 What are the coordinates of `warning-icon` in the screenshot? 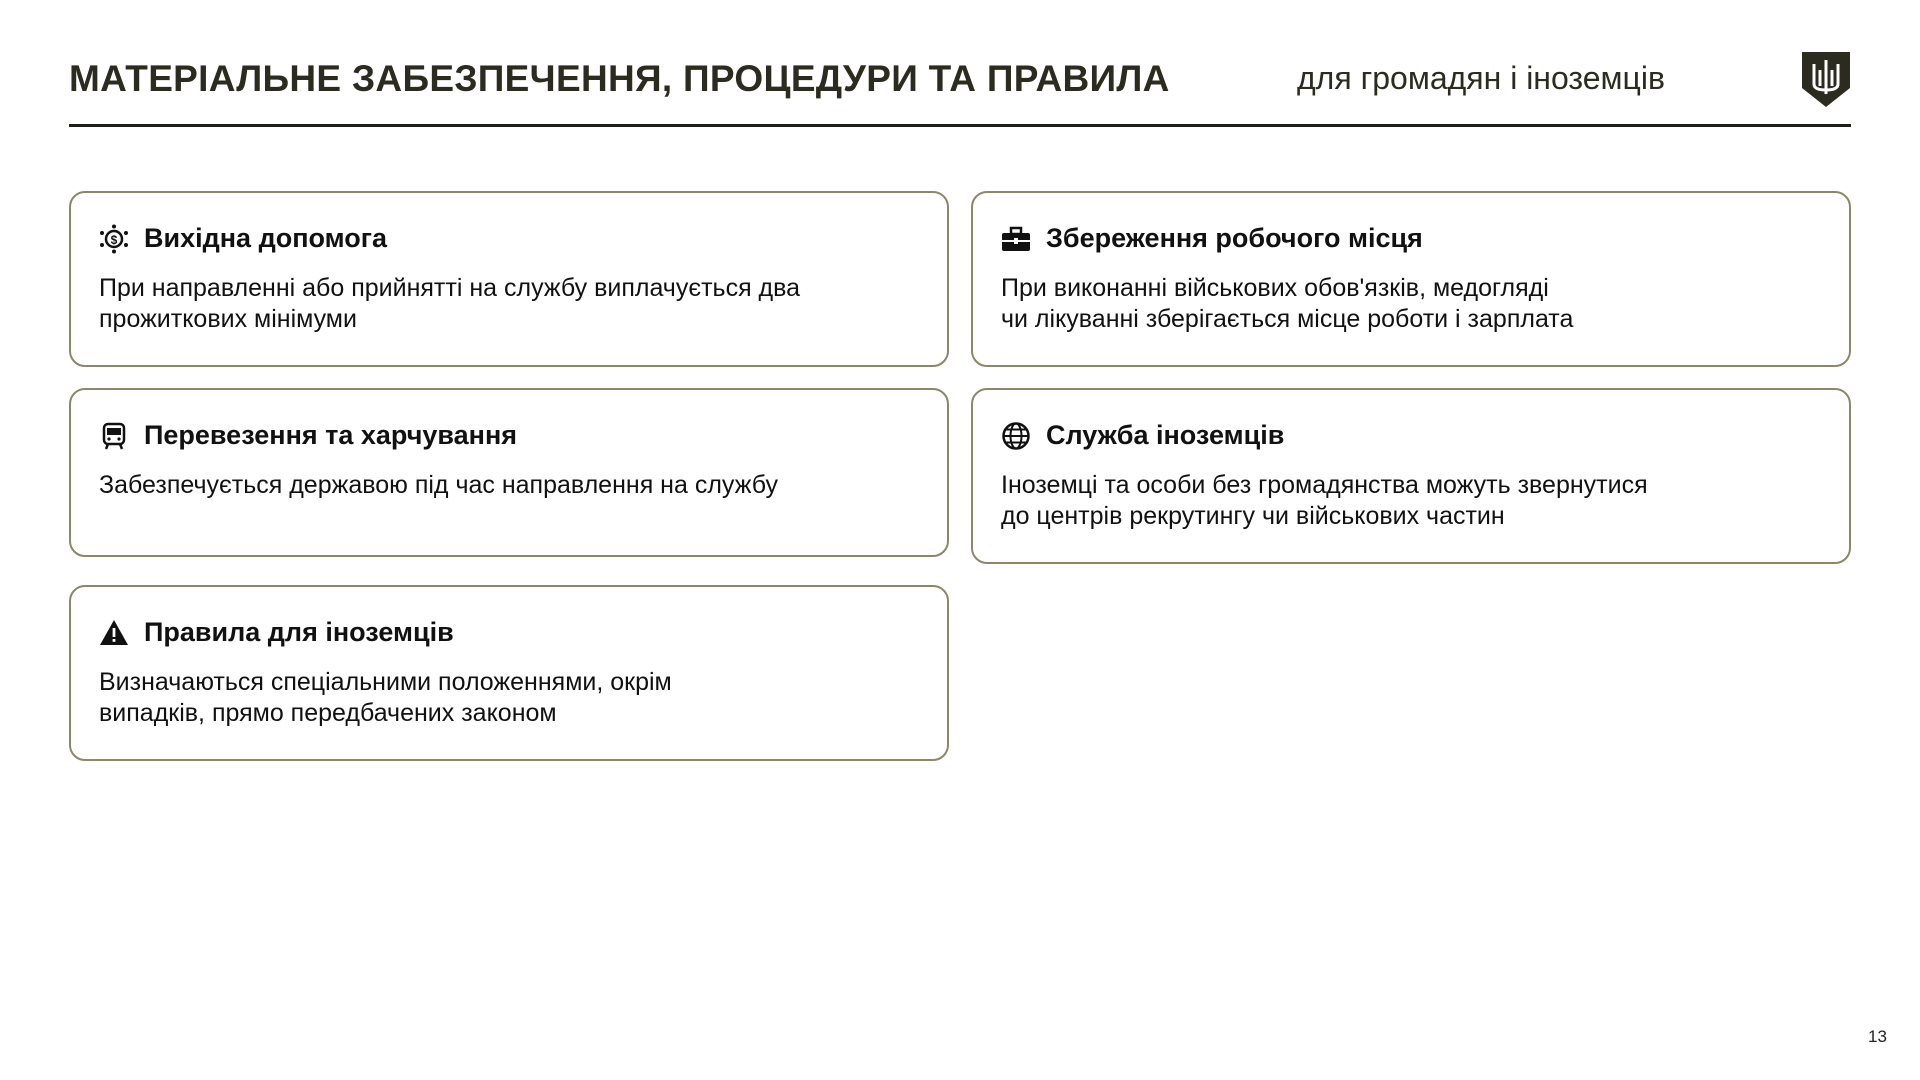 It's located at (114, 633).